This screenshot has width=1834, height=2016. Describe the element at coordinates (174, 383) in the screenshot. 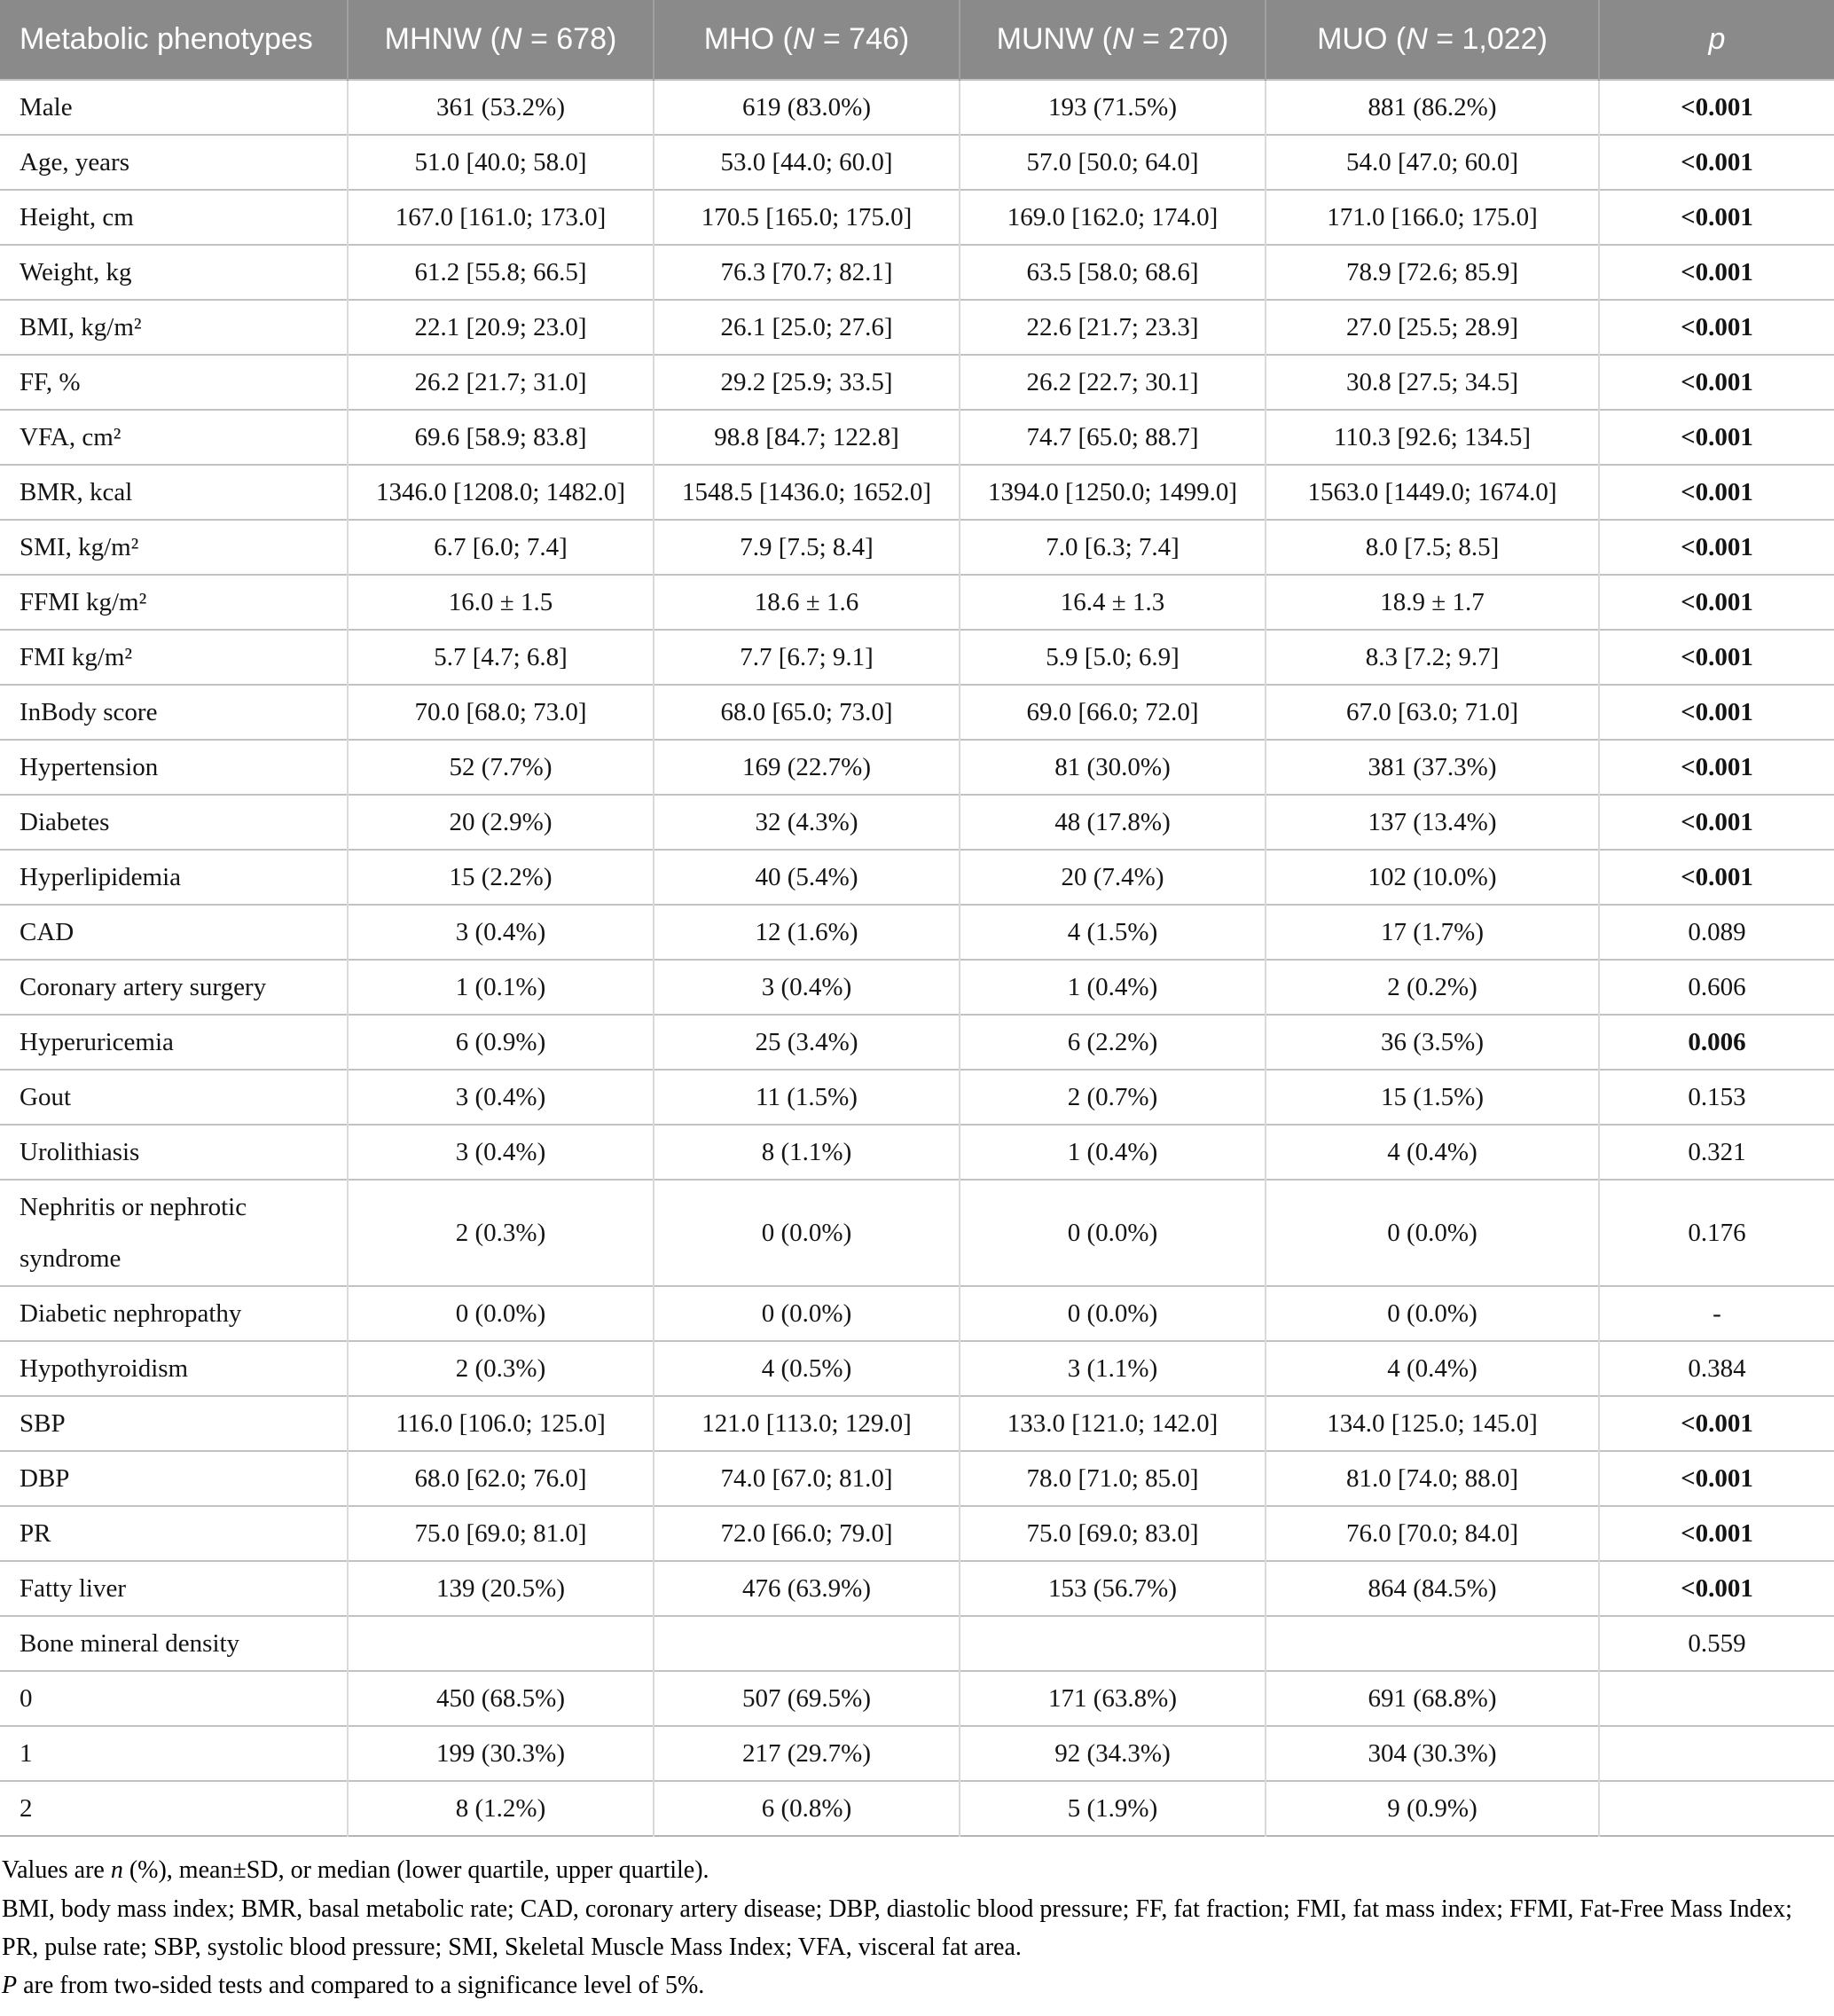

I see `row-label: FF, %` at that location.